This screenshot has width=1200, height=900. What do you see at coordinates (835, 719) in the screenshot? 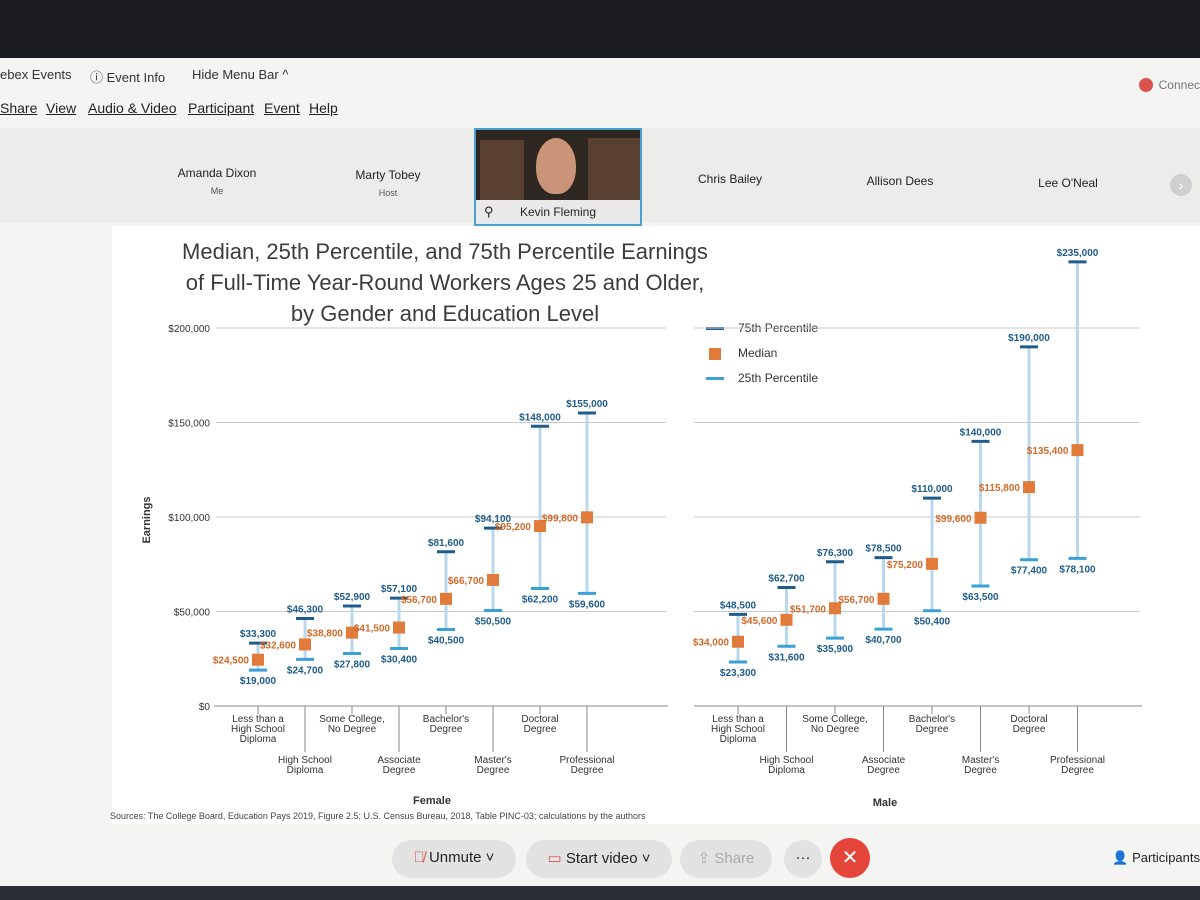
I see `category-label: Some College,` at bounding box center [835, 719].